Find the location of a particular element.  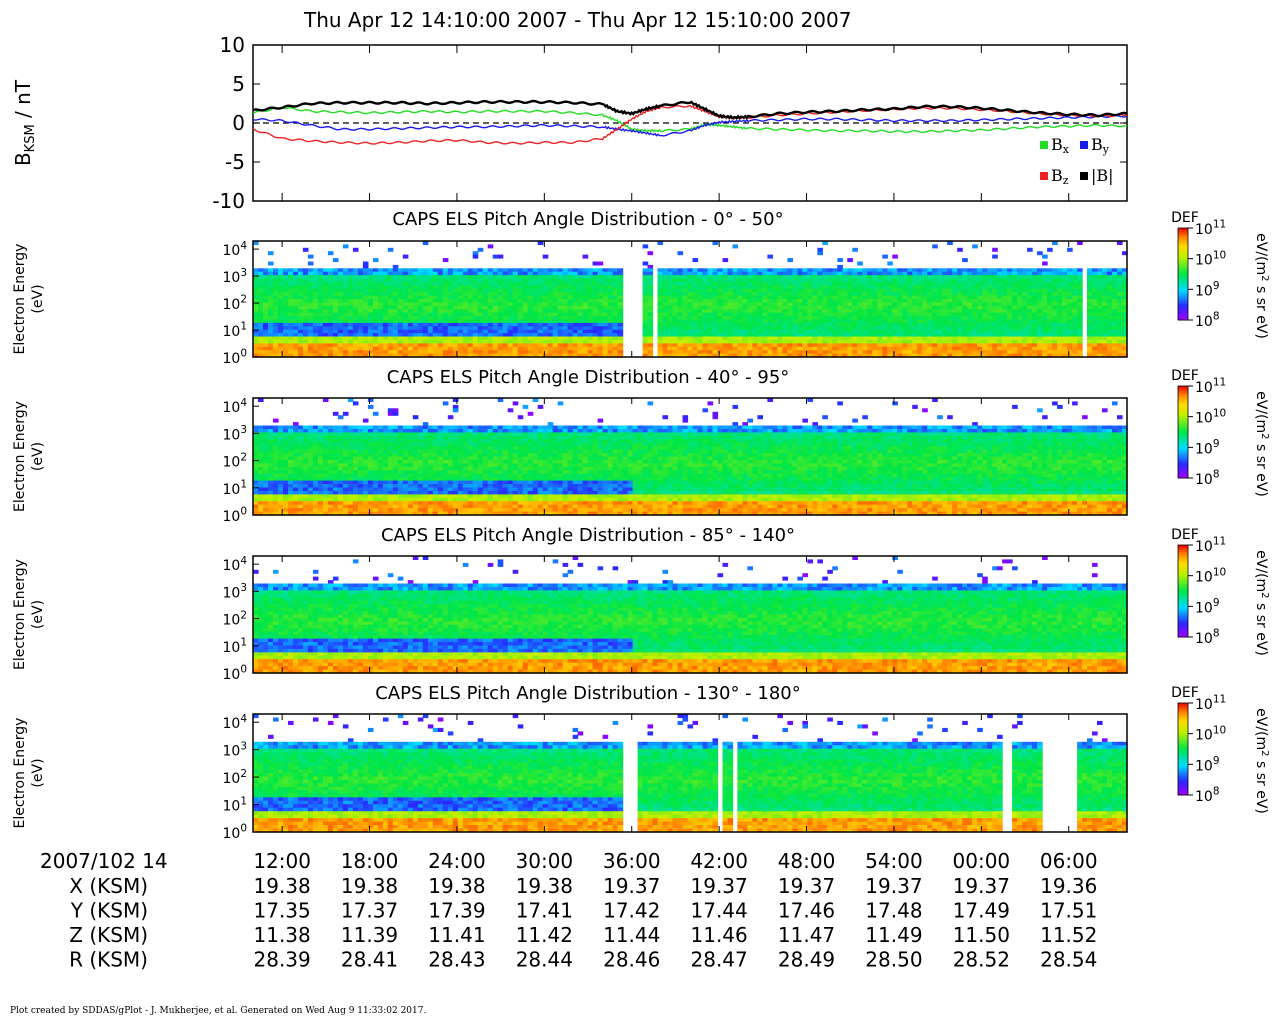

ephemeris-value: 17.42 is located at coordinates (631, 911).